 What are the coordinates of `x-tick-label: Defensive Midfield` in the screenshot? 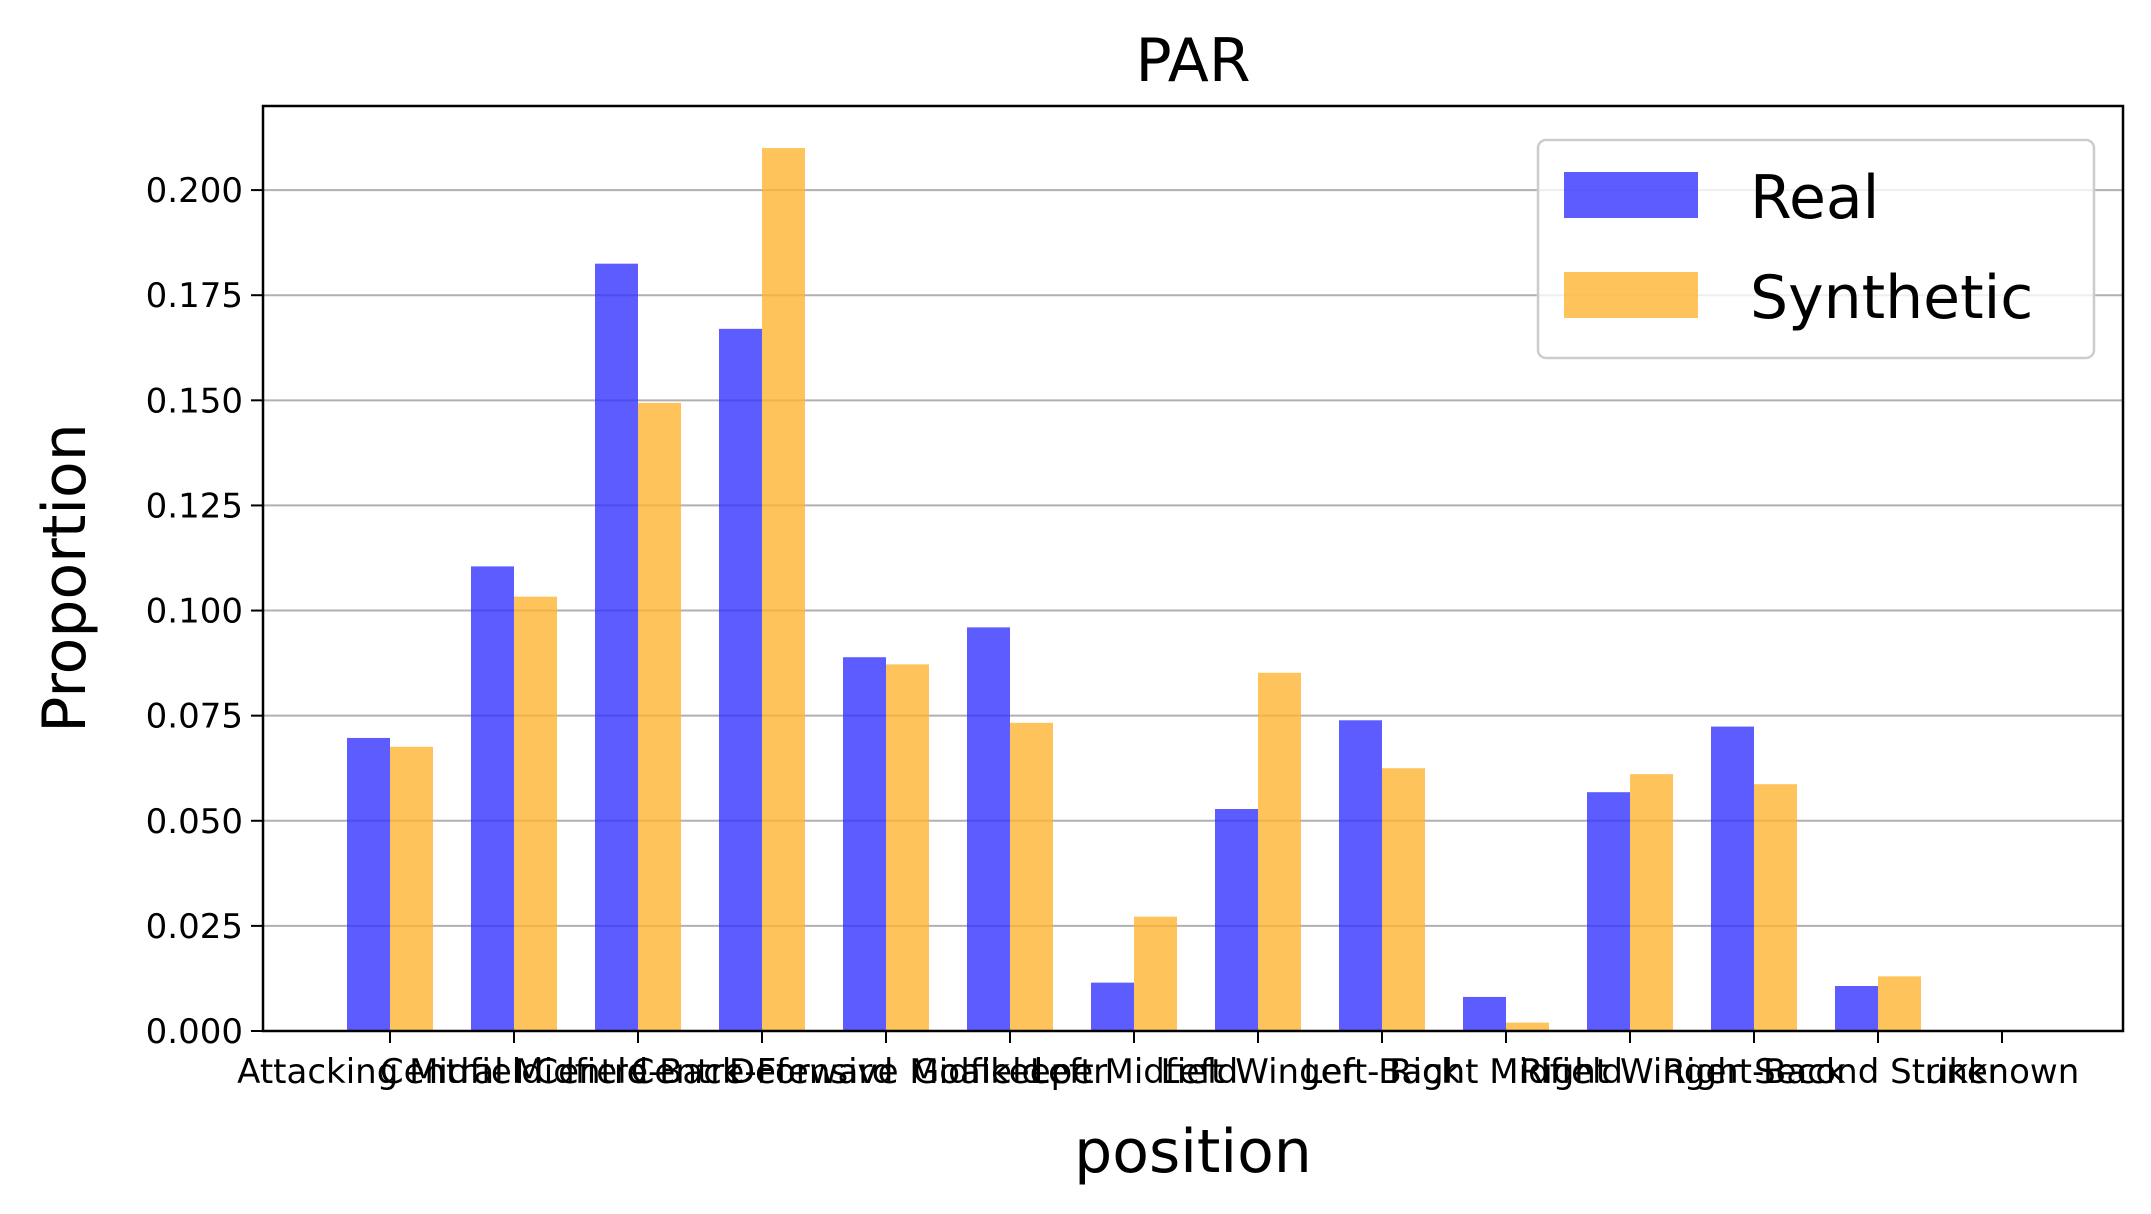 It's located at (886, 1072).